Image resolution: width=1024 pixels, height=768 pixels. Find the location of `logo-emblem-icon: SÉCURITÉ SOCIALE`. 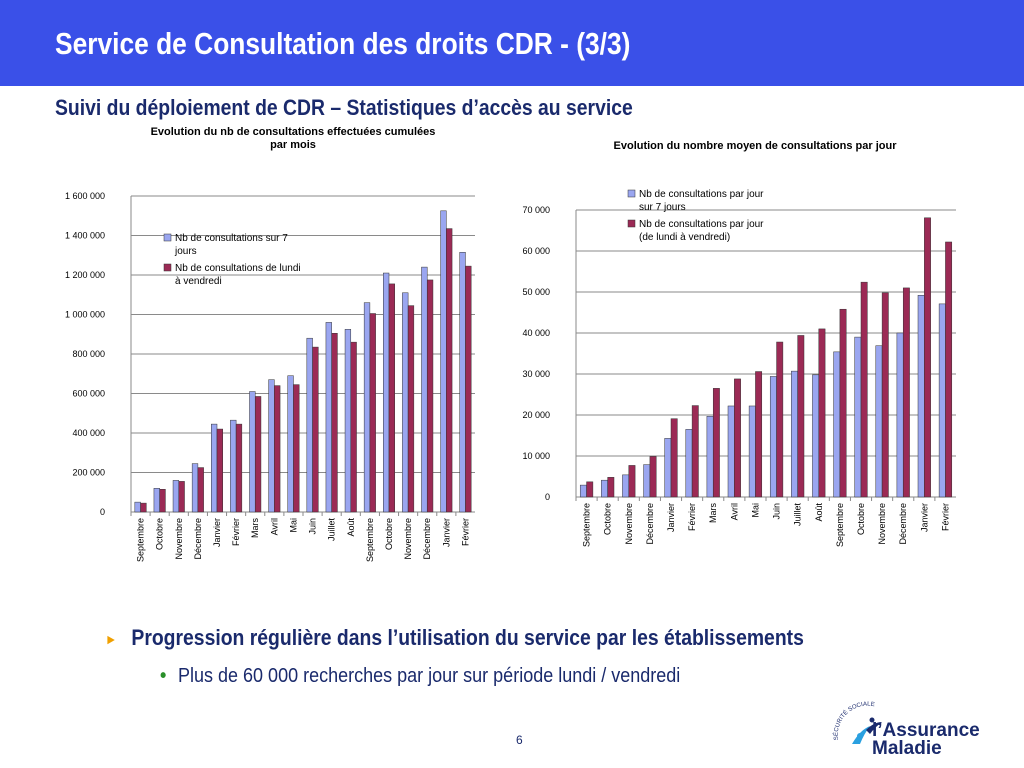

logo-emblem-icon: SÉCURITÉ SOCIALE is located at coordinates (857, 723).